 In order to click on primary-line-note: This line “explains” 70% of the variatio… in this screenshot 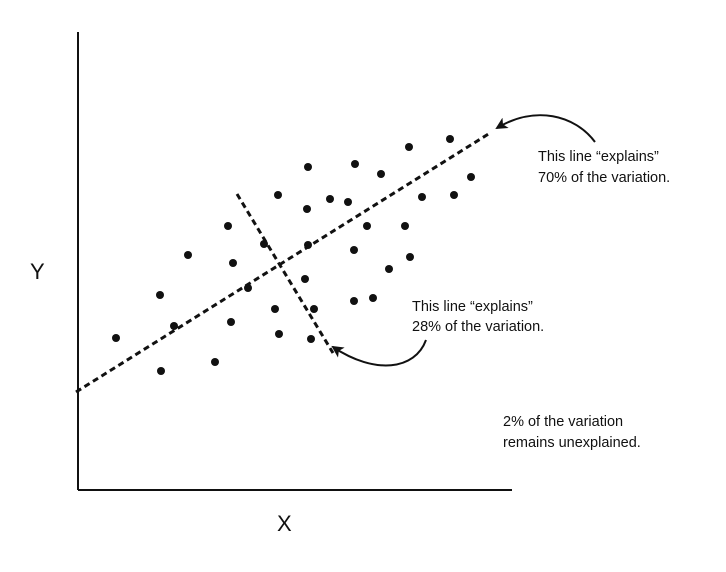, I will do `click(604, 167)`.